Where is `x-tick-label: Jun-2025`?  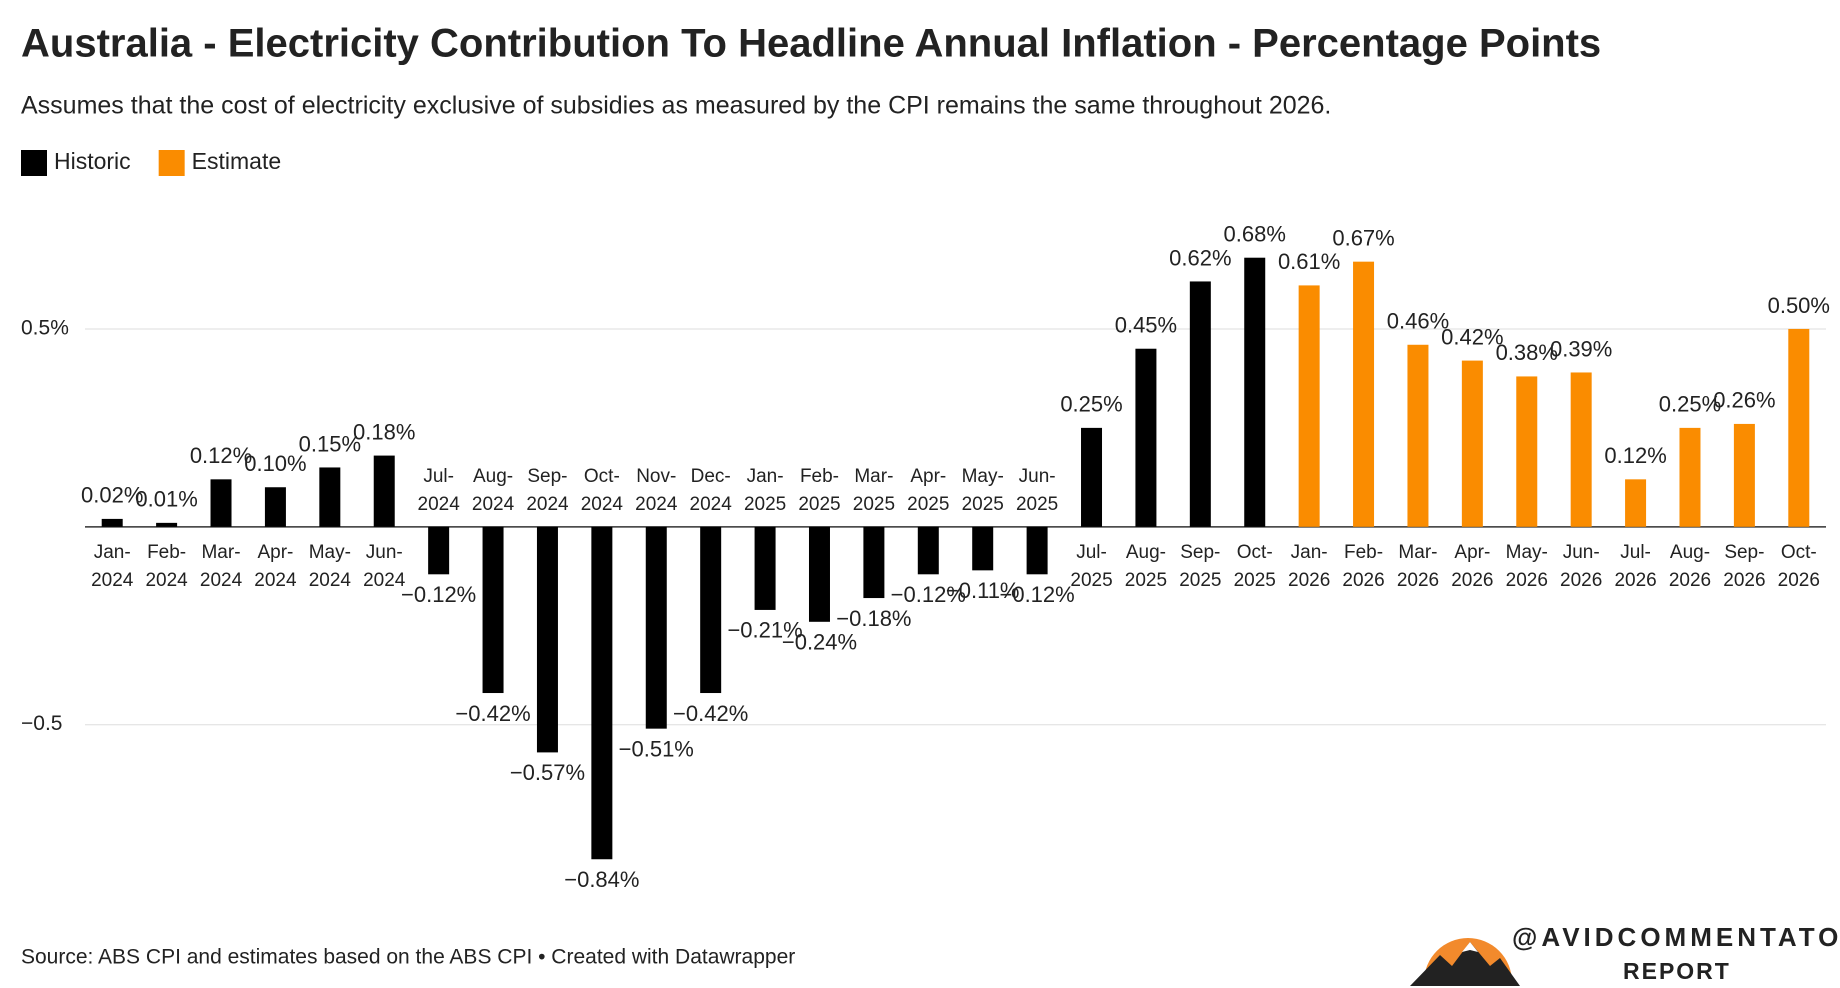 x-tick-label: Jun-2025 is located at coordinates (1037, 490).